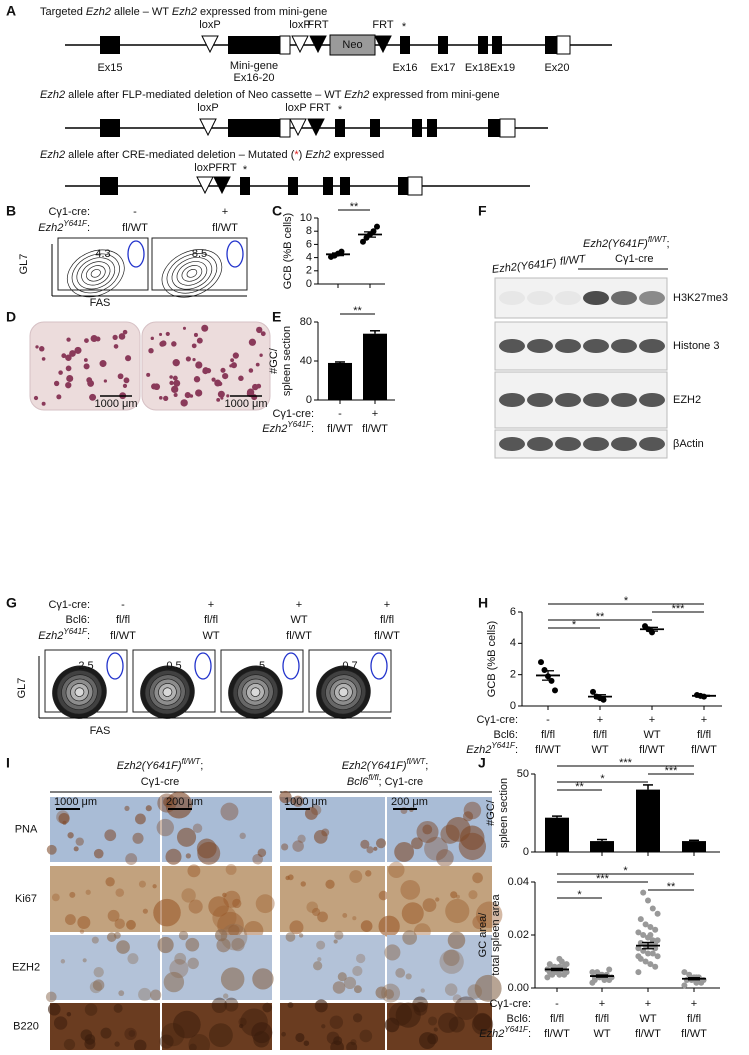 The width and height of the screenshot is (749, 1055). What do you see at coordinates (574, 625) in the screenshot?
I see `significance-label: *` at bounding box center [574, 625].